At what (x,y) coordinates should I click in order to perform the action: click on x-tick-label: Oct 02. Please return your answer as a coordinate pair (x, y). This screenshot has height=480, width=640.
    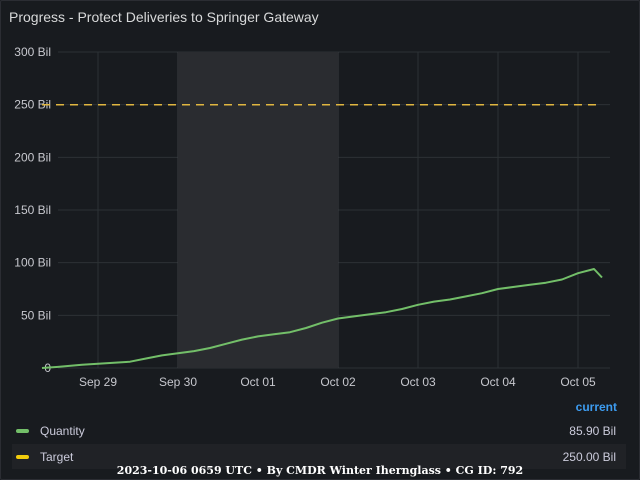
    Looking at the image, I should click on (338, 382).